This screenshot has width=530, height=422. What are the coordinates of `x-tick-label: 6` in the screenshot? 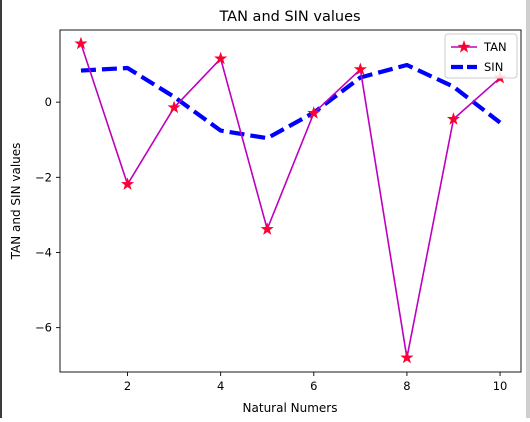 It's located at (313, 386).